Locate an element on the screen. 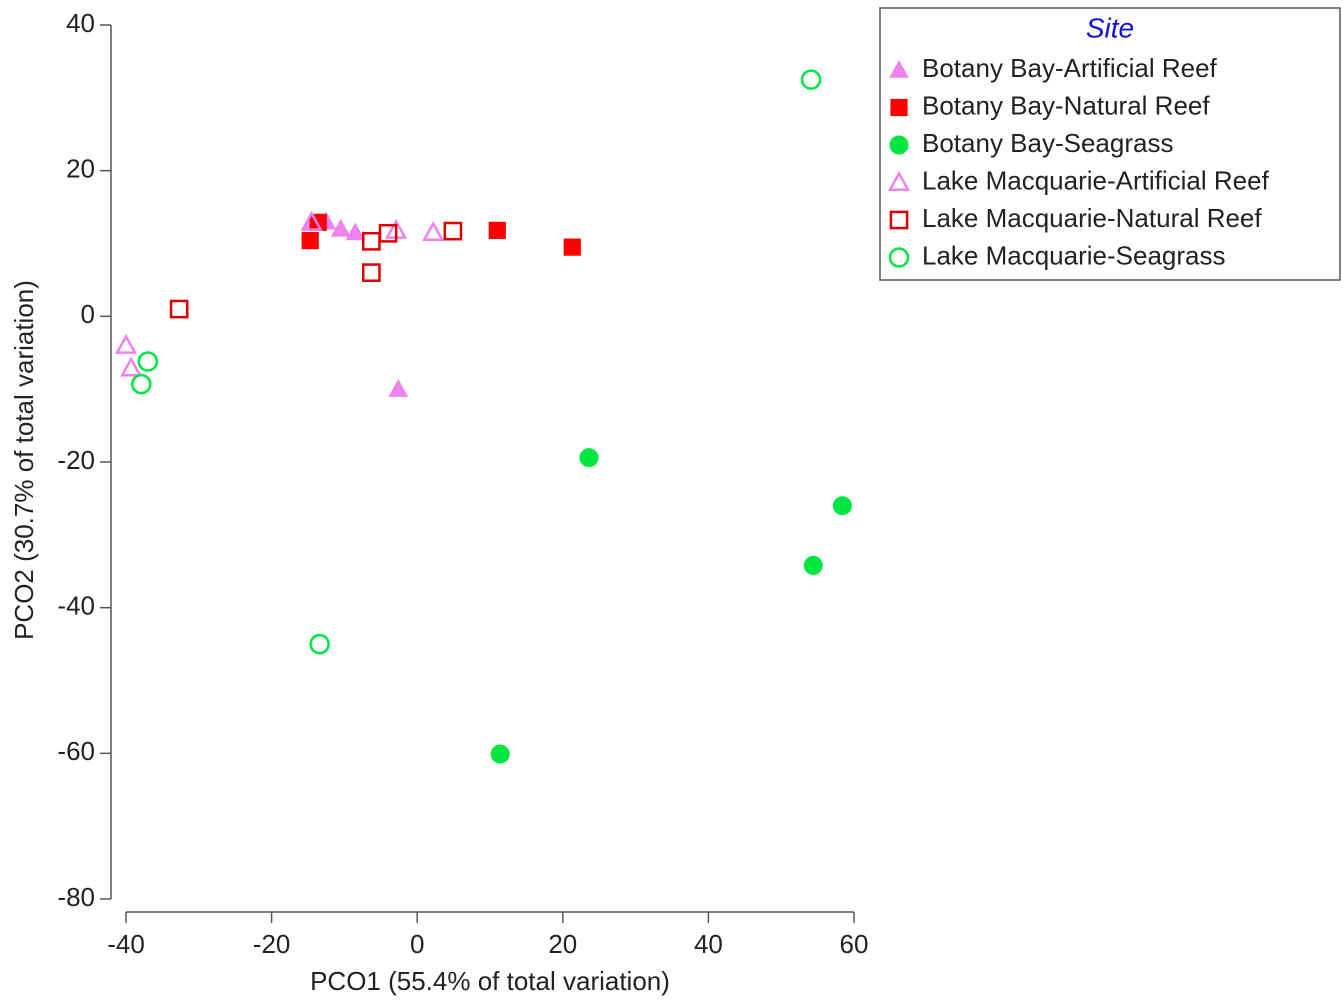 The height and width of the screenshot is (1006, 1343). legend-label: Botany Bay-Natural Reef is located at coordinates (1066, 105).